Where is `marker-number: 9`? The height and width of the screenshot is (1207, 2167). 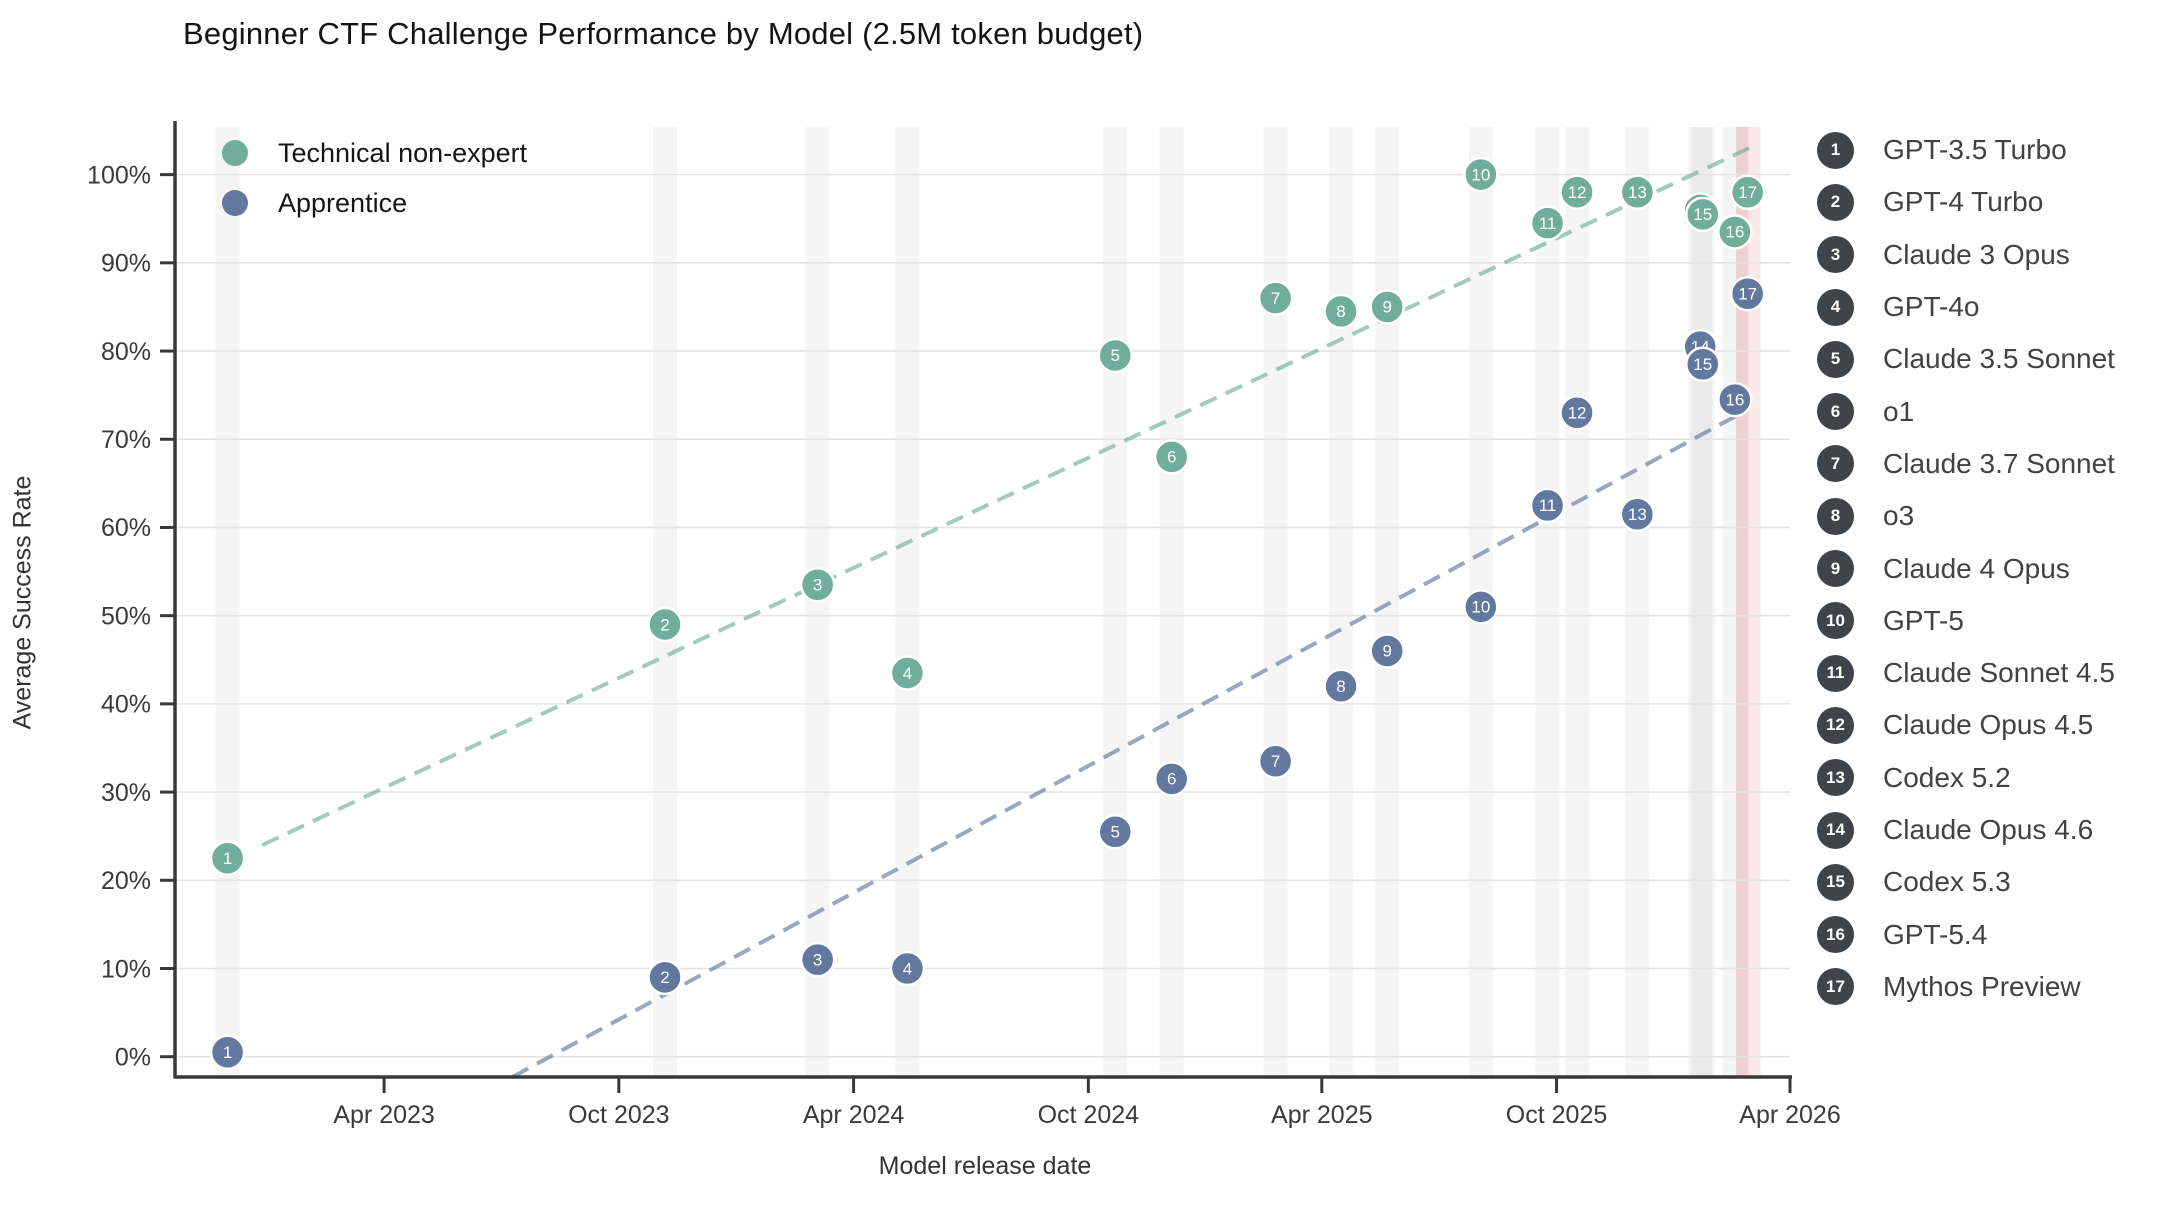
marker-number: 9 is located at coordinates (1386, 307).